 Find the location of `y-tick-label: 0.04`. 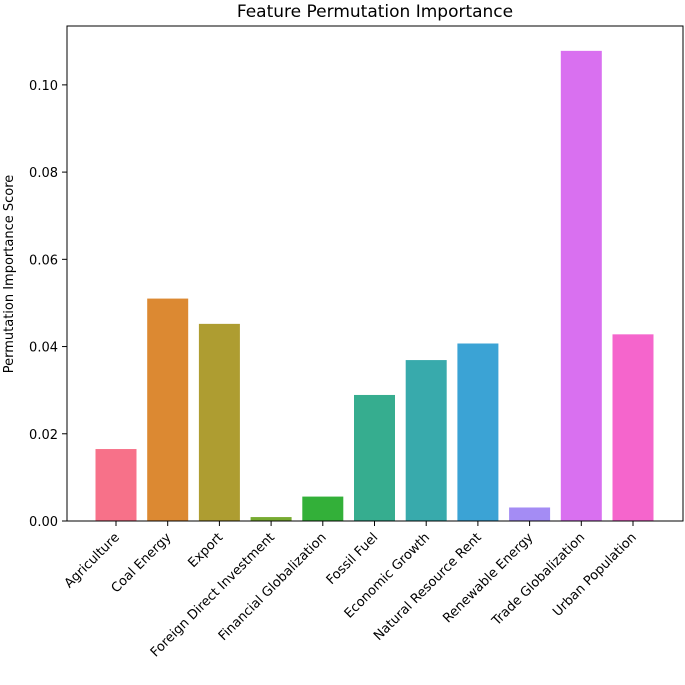

y-tick-label: 0.04 is located at coordinates (43, 348).